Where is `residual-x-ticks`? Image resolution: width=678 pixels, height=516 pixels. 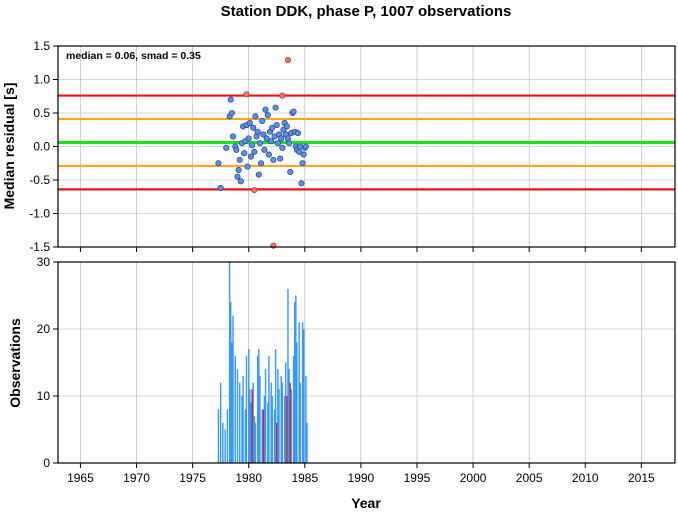 residual-x-ticks is located at coordinates (360, 249).